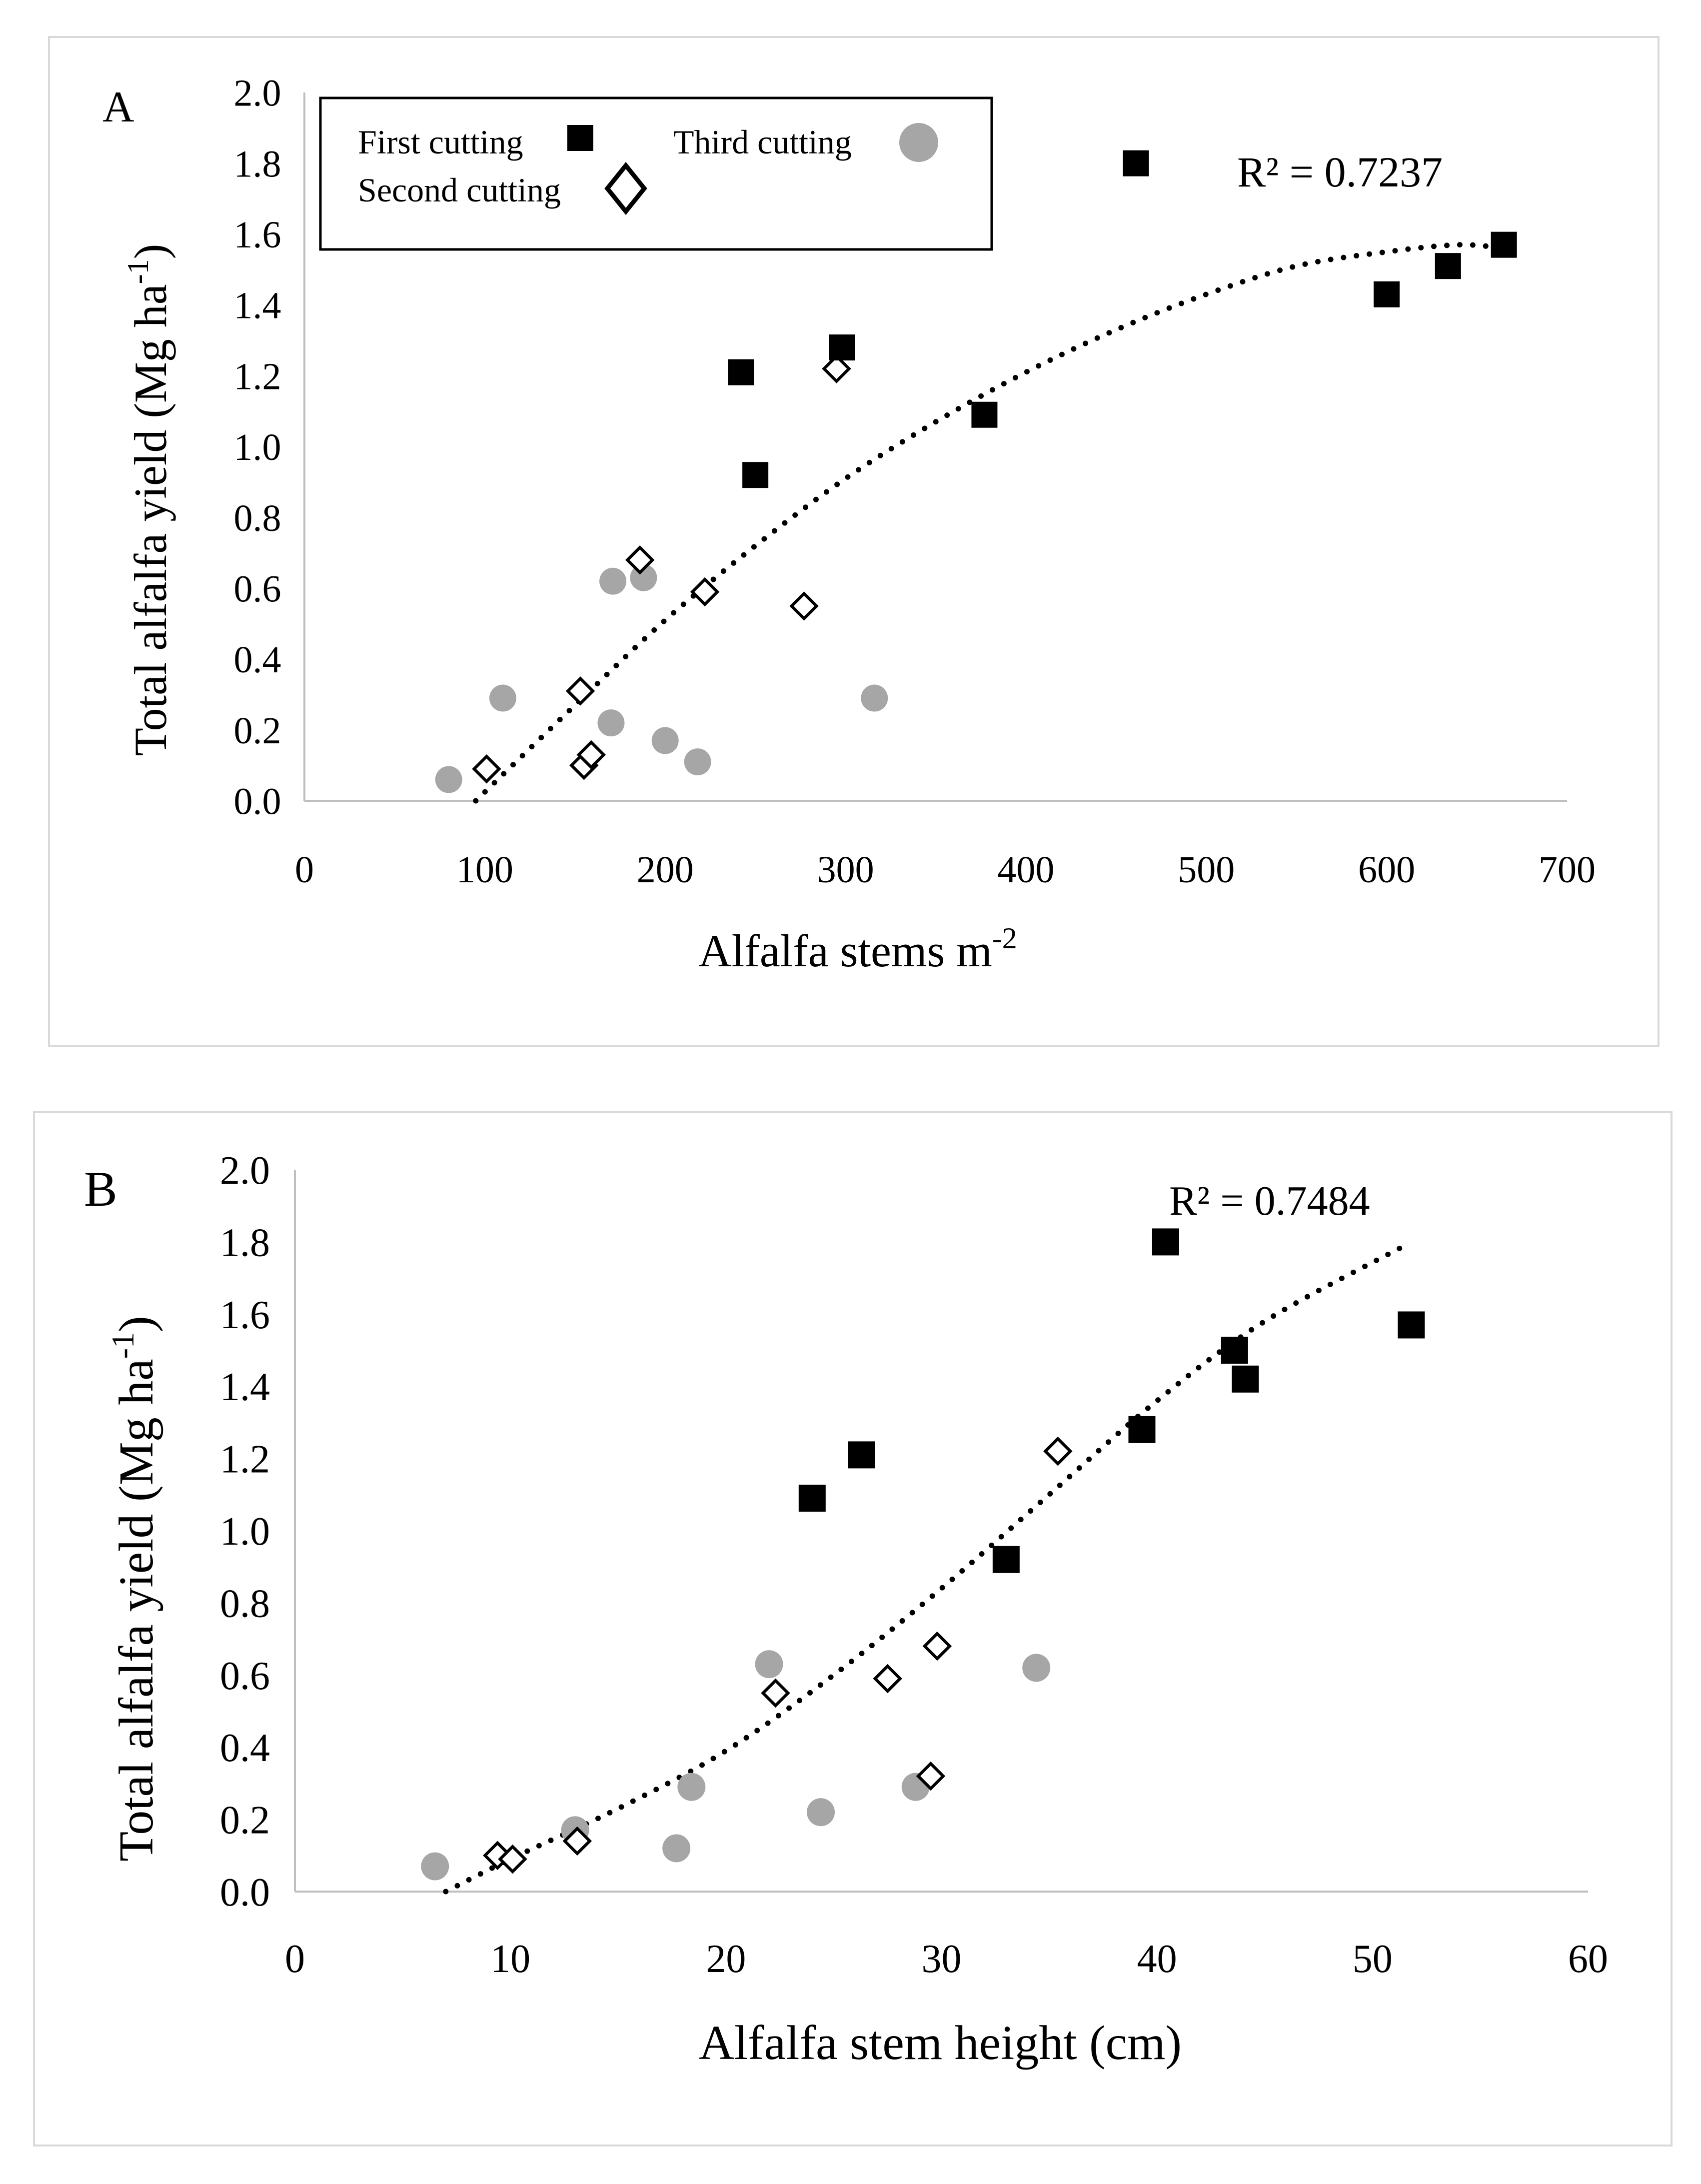  What do you see at coordinates (257, 306) in the screenshot?
I see `panel-a-y-tick-label: 1.4` at bounding box center [257, 306].